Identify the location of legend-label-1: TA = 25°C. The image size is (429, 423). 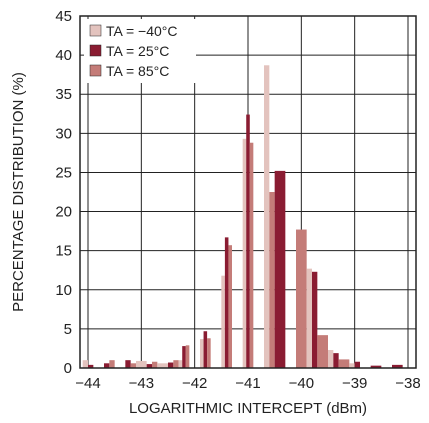
(137, 51).